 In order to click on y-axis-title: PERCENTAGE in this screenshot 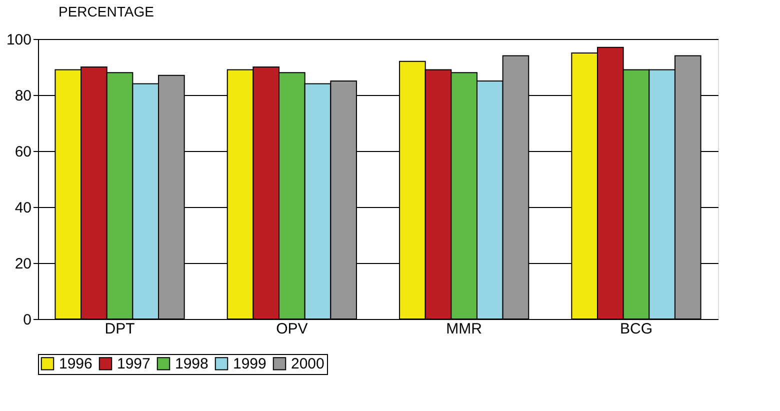, I will do `click(106, 12)`.